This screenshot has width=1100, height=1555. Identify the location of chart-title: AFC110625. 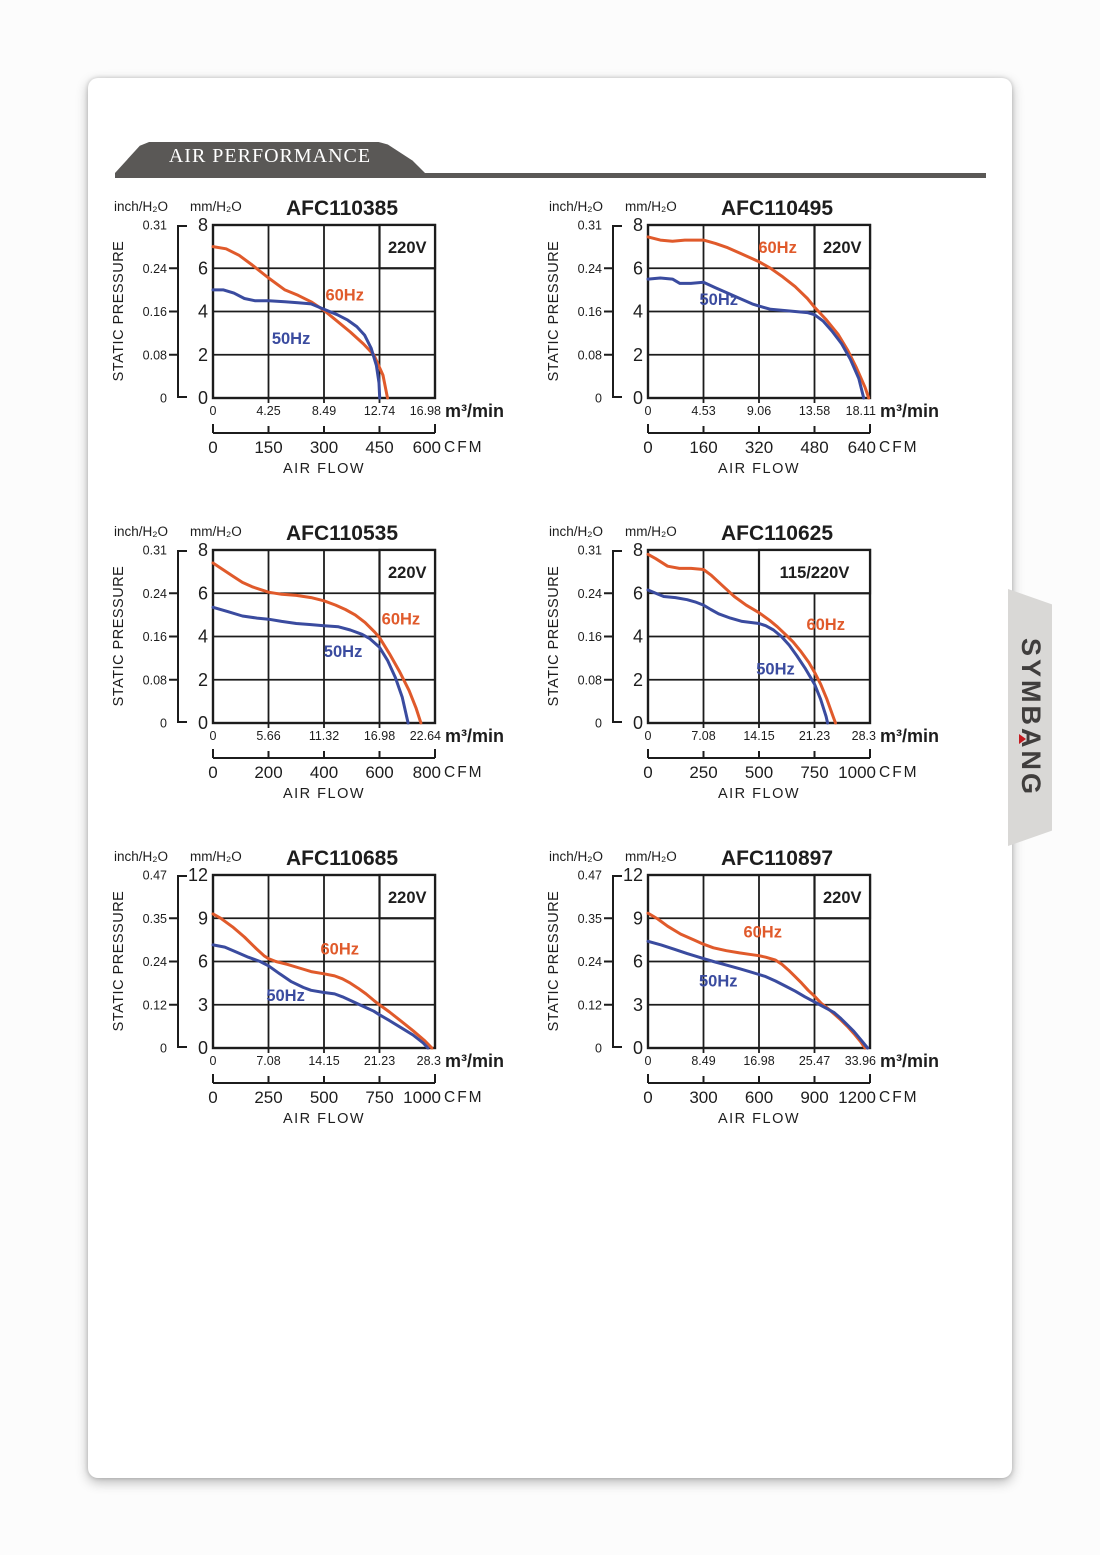
(777, 533).